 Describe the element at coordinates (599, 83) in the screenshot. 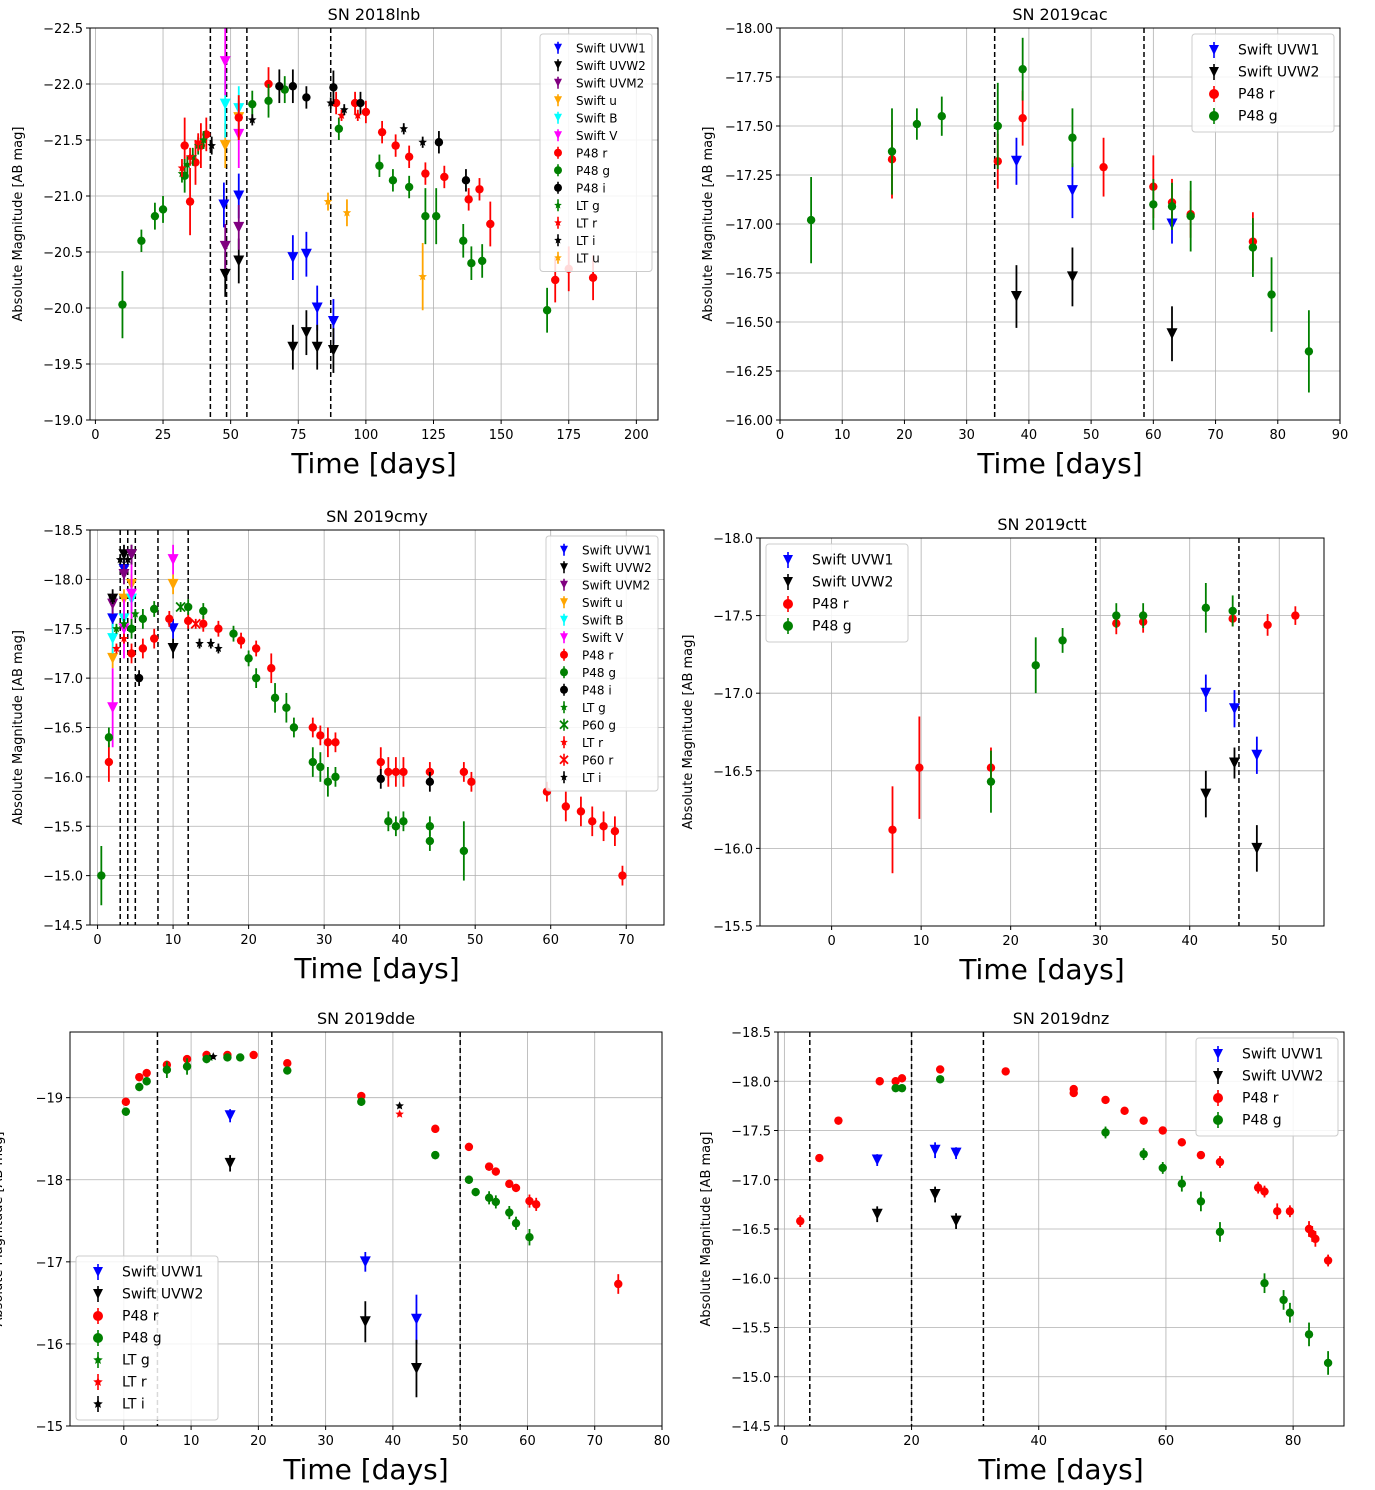

I see `legend-entry-swift-uvm2: Swift UVM2` at that location.